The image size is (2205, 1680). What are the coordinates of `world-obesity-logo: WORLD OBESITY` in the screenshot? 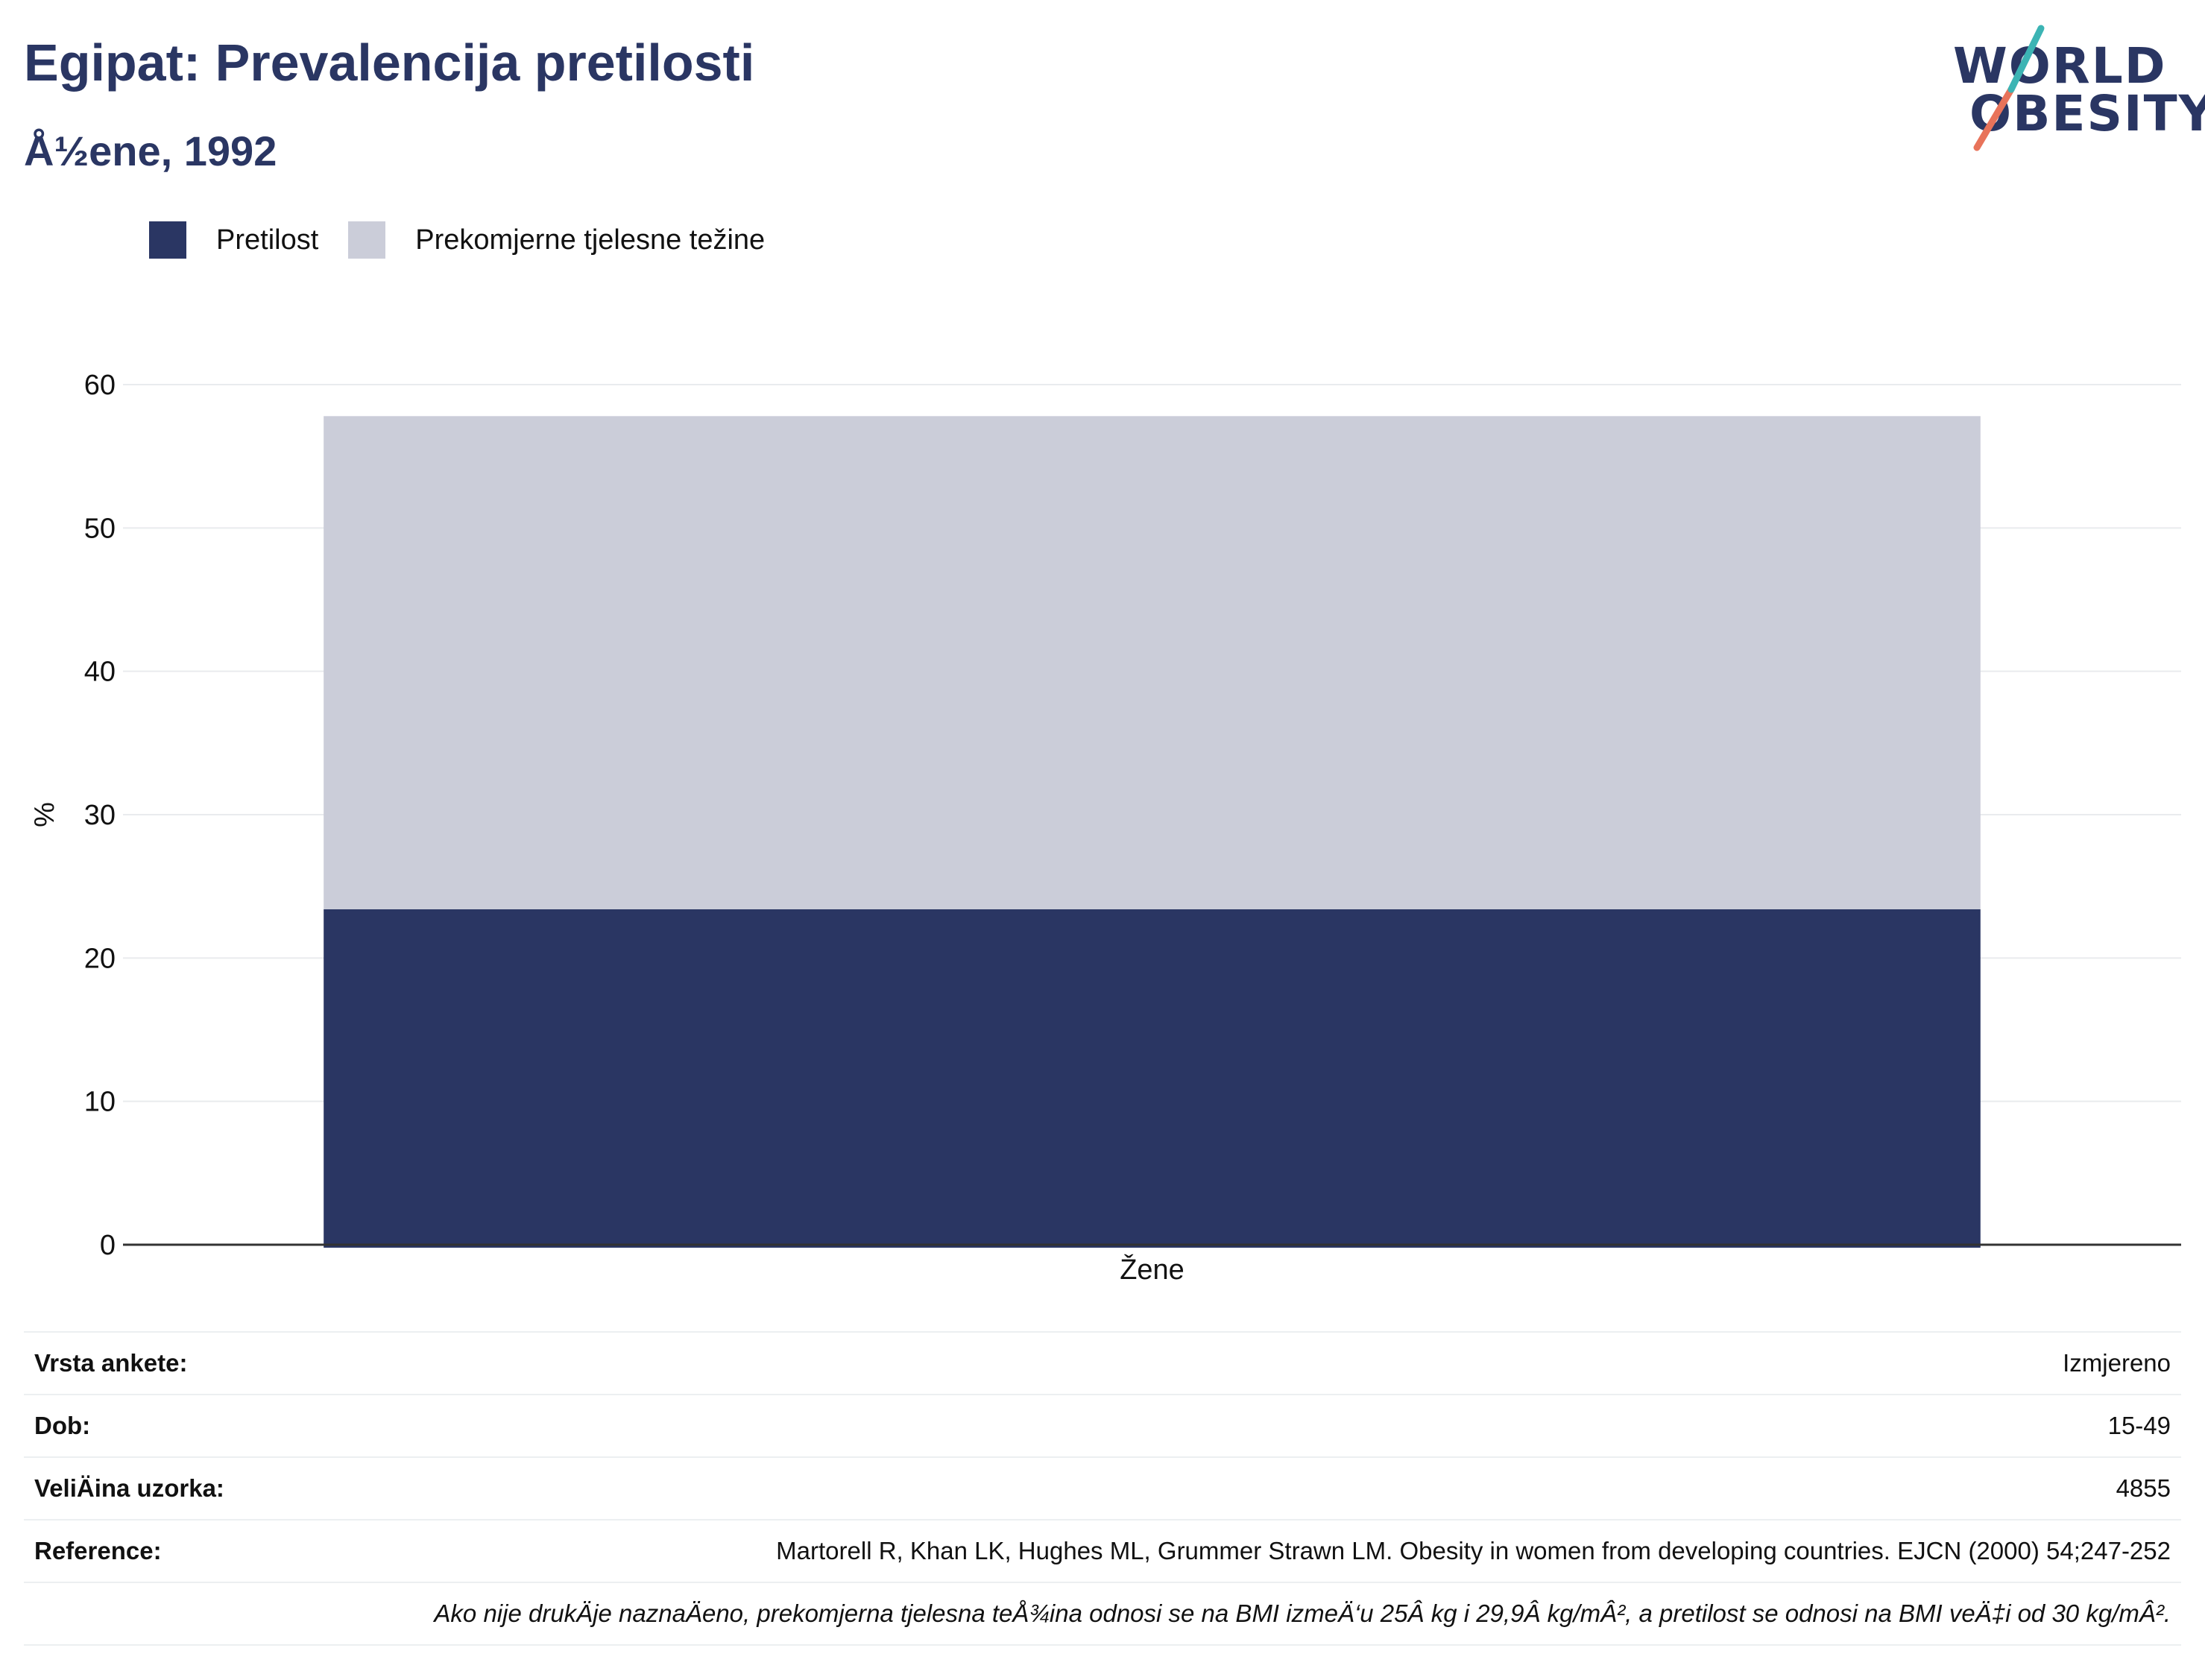 It's located at (2065, 91).